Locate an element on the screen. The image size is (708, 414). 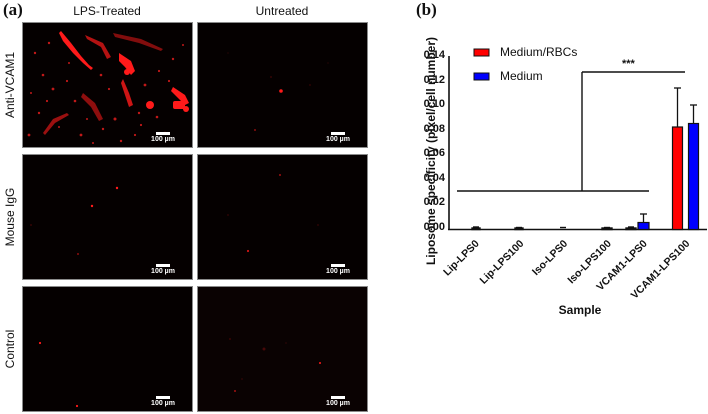
bar-vcam1-lps100-medium-rbcs is located at coordinates (677, 178).